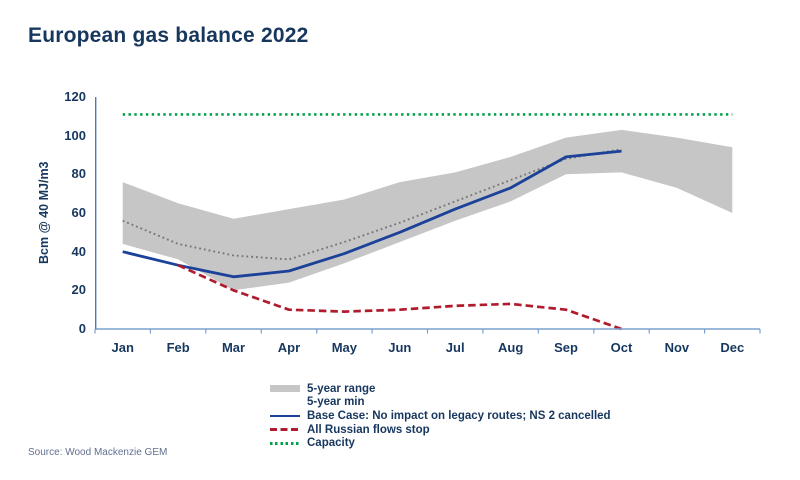  What do you see at coordinates (285, 429) in the screenshot?
I see `red-dashed-line-swatch-icon` at bounding box center [285, 429].